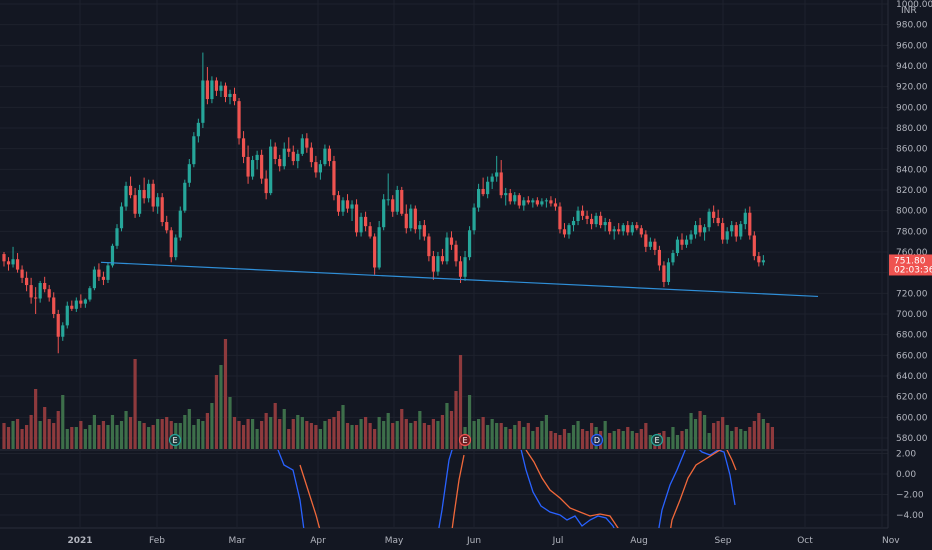 The height and width of the screenshot is (550, 932). I want to click on price-tick-label: 980.00, so click(912, 26).